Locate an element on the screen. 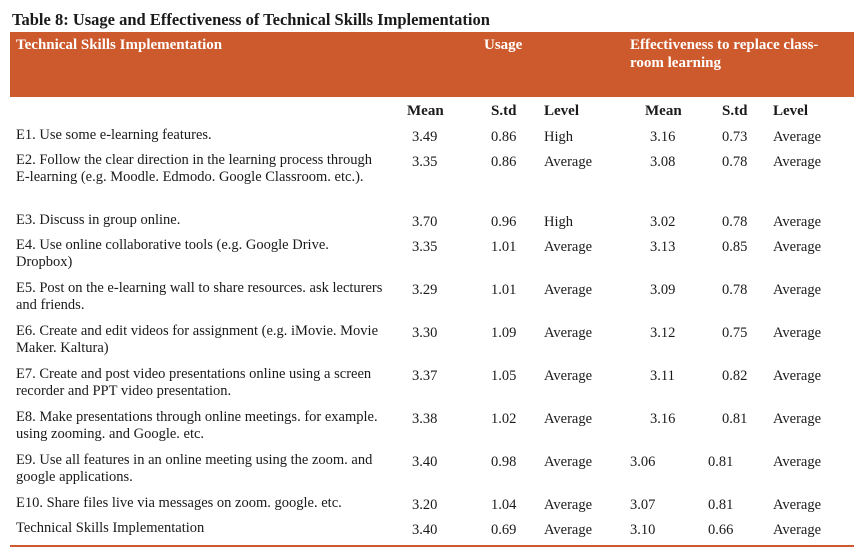 This screenshot has width=862, height=547. header-effectiveness-line1: Effectiveness to replace class- is located at coordinates (724, 45).